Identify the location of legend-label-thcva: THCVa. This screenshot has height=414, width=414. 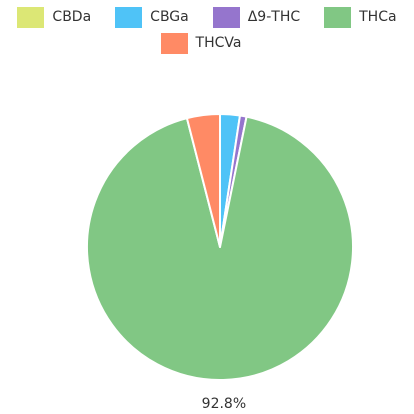
(218, 43).